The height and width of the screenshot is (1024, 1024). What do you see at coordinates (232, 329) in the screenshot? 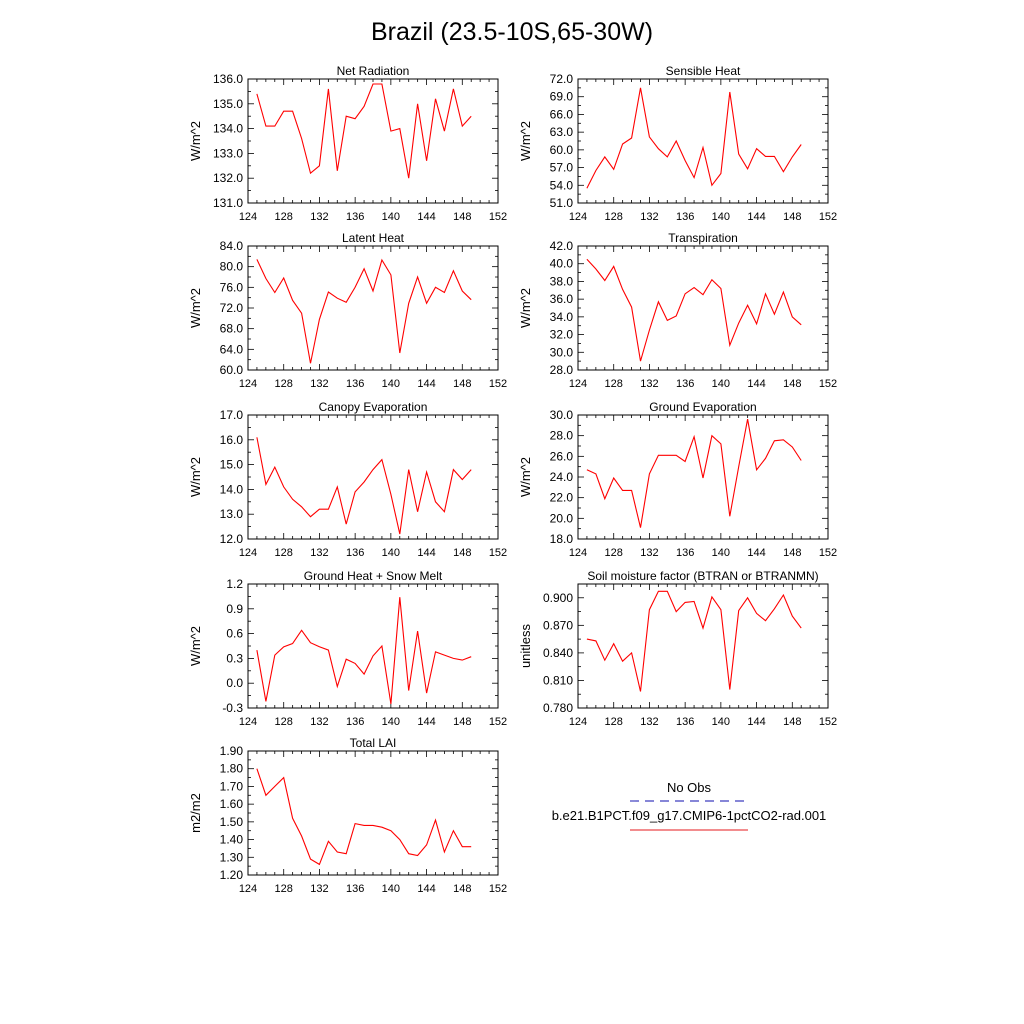
I see `y-tick-label: 68.0` at bounding box center [232, 329].